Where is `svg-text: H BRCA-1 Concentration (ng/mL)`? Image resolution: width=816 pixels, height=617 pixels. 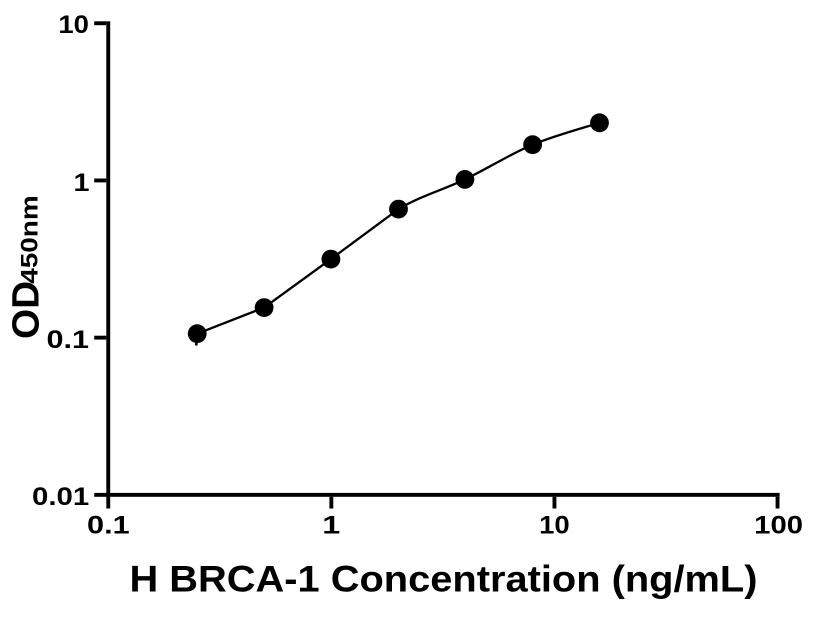 svg-text: H BRCA-1 Concentration (ng/mL) is located at coordinates (444, 579).